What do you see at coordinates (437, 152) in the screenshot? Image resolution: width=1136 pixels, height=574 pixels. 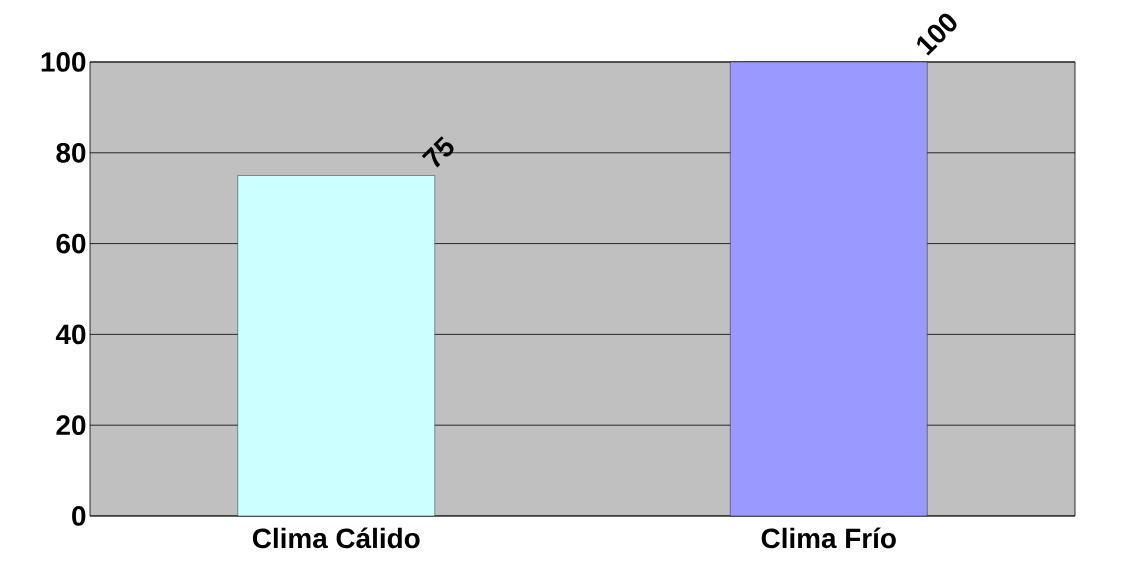 I see `data-label: 75` at bounding box center [437, 152].